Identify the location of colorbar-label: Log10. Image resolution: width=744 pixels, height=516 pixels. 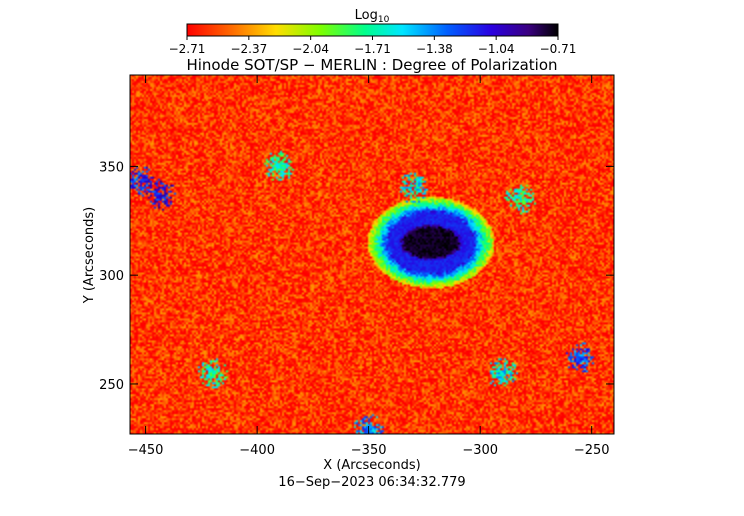
(372, 16).